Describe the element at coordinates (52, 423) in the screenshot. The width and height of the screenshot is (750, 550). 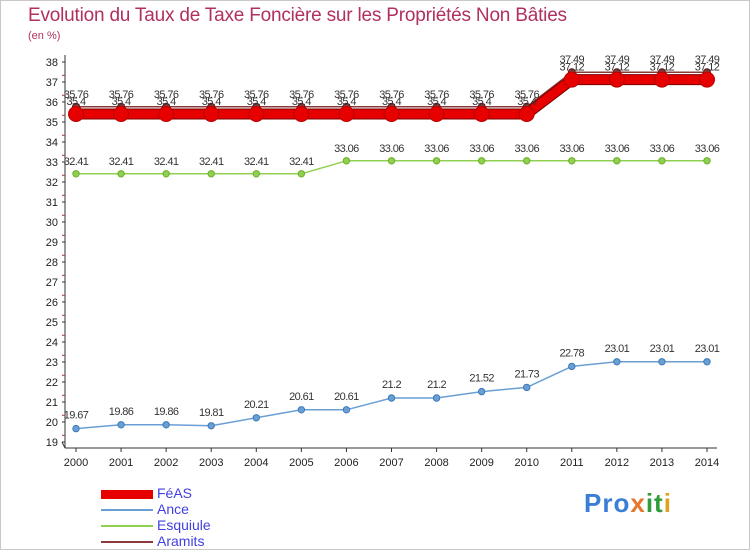
I see `y-tick-label: 20` at that location.